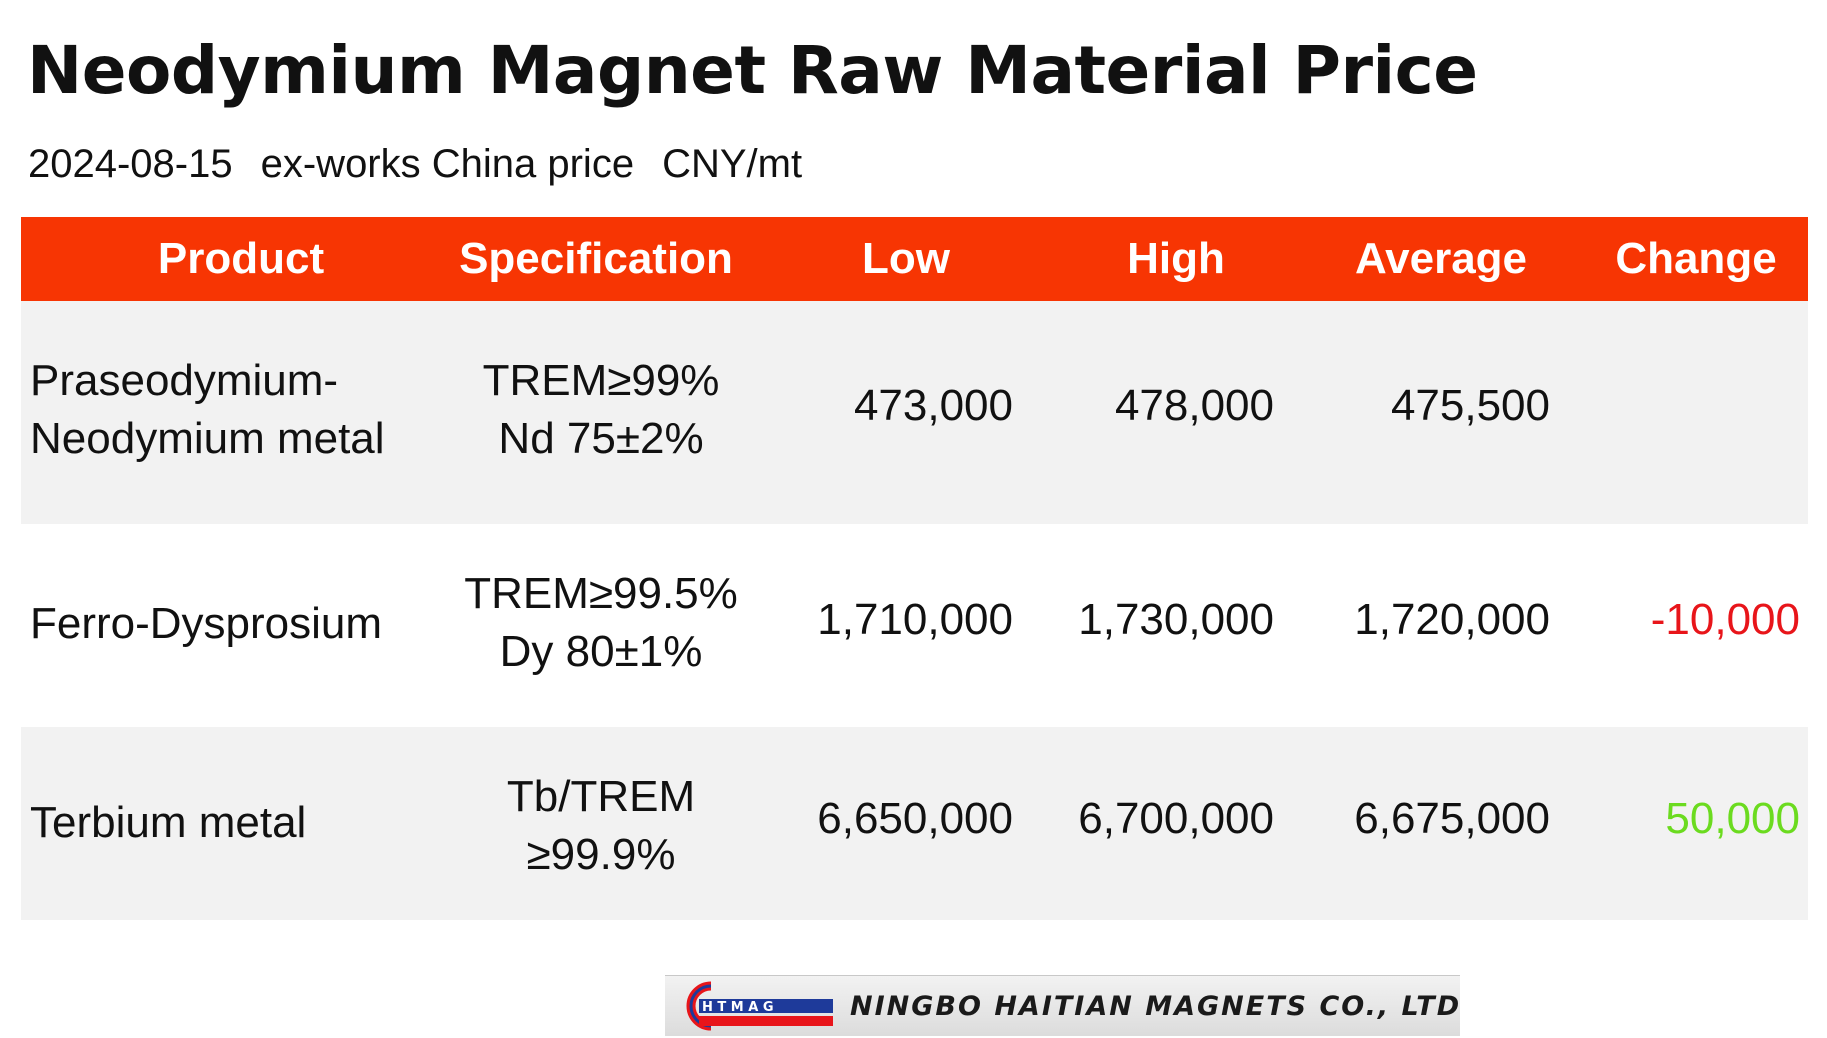  What do you see at coordinates (1176, 619) in the screenshot?
I see `high-price: 1,730,000` at bounding box center [1176, 619].